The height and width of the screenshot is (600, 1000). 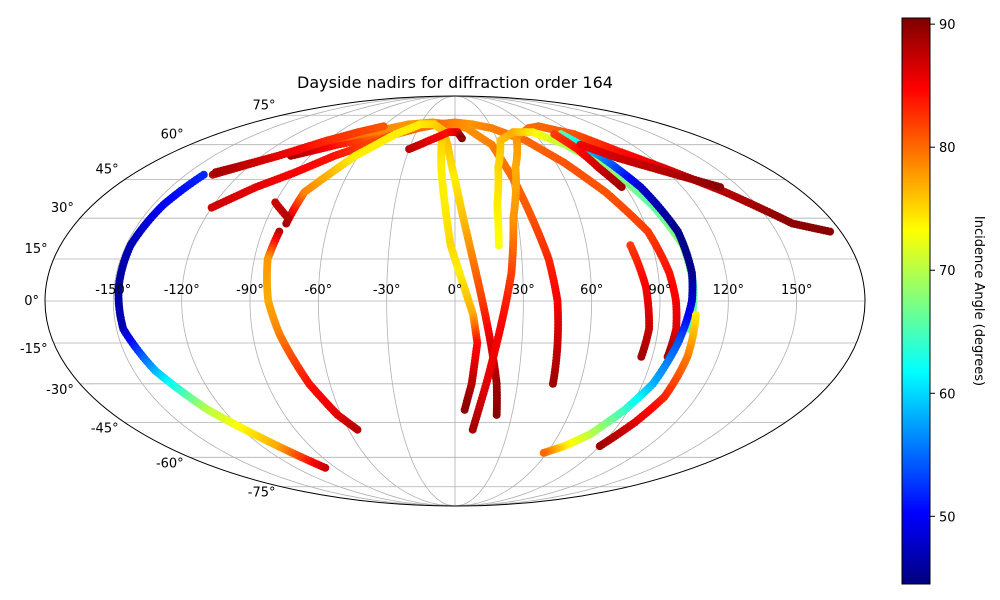 I want to click on colorbar-tick-label: 80, so click(x=947, y=148).